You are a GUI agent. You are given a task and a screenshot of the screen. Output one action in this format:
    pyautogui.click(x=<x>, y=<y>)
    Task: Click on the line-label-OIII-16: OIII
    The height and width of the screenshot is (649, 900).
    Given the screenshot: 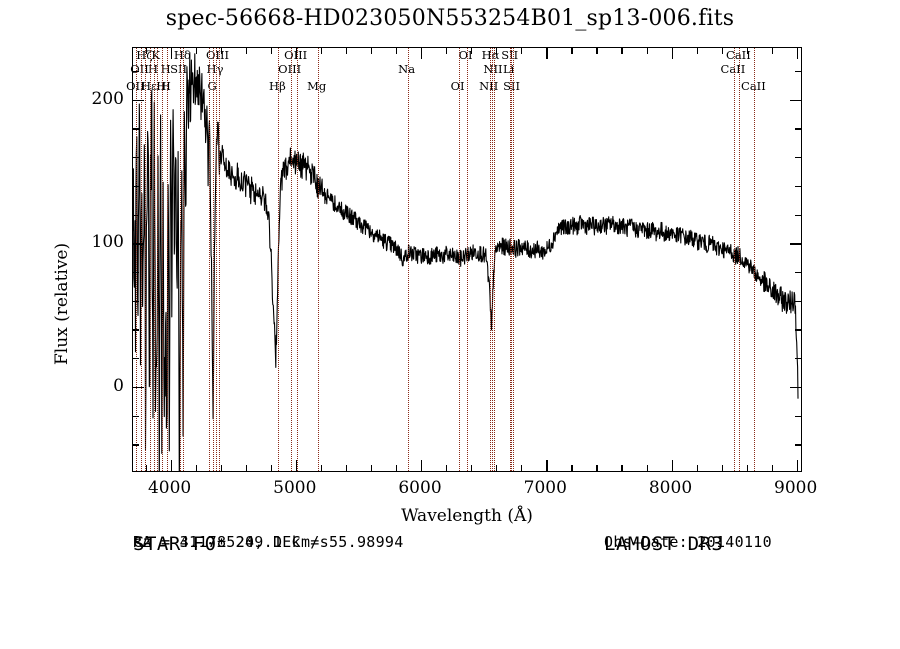 What is the action you would take?
    pyautogui.click(x=290, y=69)
    